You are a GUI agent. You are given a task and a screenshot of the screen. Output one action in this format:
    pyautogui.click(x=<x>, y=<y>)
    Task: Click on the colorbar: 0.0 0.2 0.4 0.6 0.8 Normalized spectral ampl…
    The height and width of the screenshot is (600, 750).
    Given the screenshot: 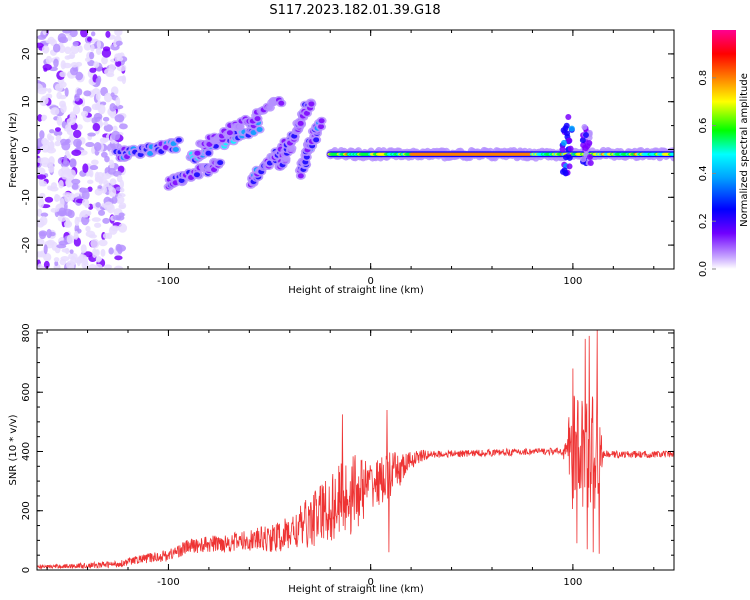 What is the action you would take?
    pyautogui.click(x=724, y=153)
    